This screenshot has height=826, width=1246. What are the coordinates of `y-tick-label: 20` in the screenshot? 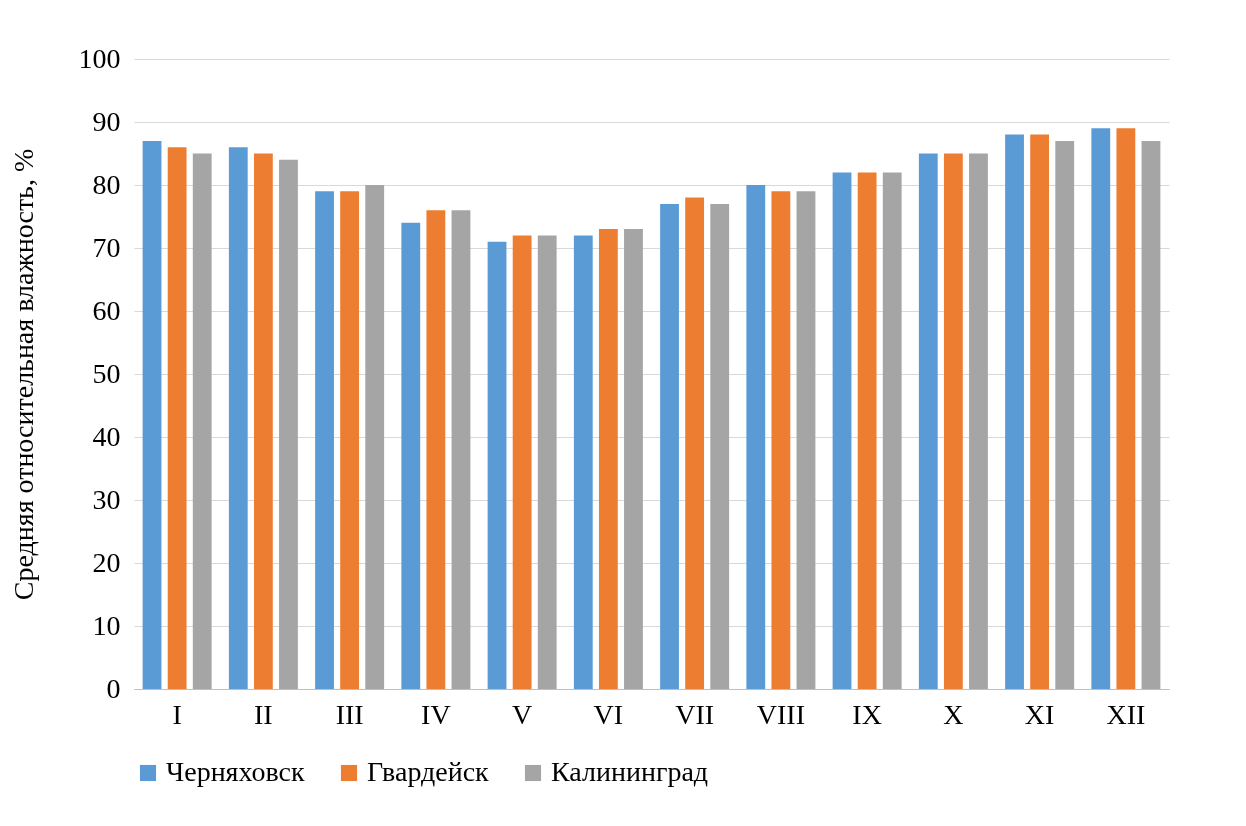 It's located at (106, 562).